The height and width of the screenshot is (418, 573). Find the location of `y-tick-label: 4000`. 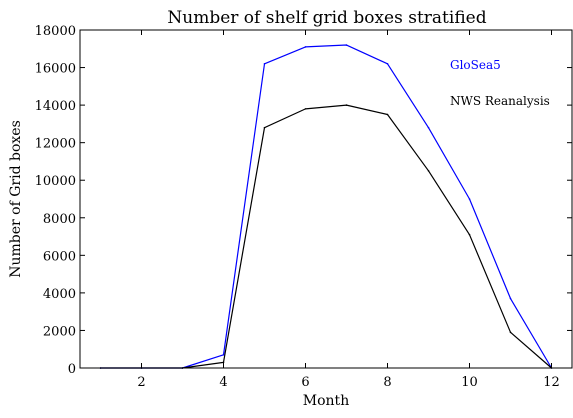

y-tick-label: 4000 is located at coordinates (59, 294).